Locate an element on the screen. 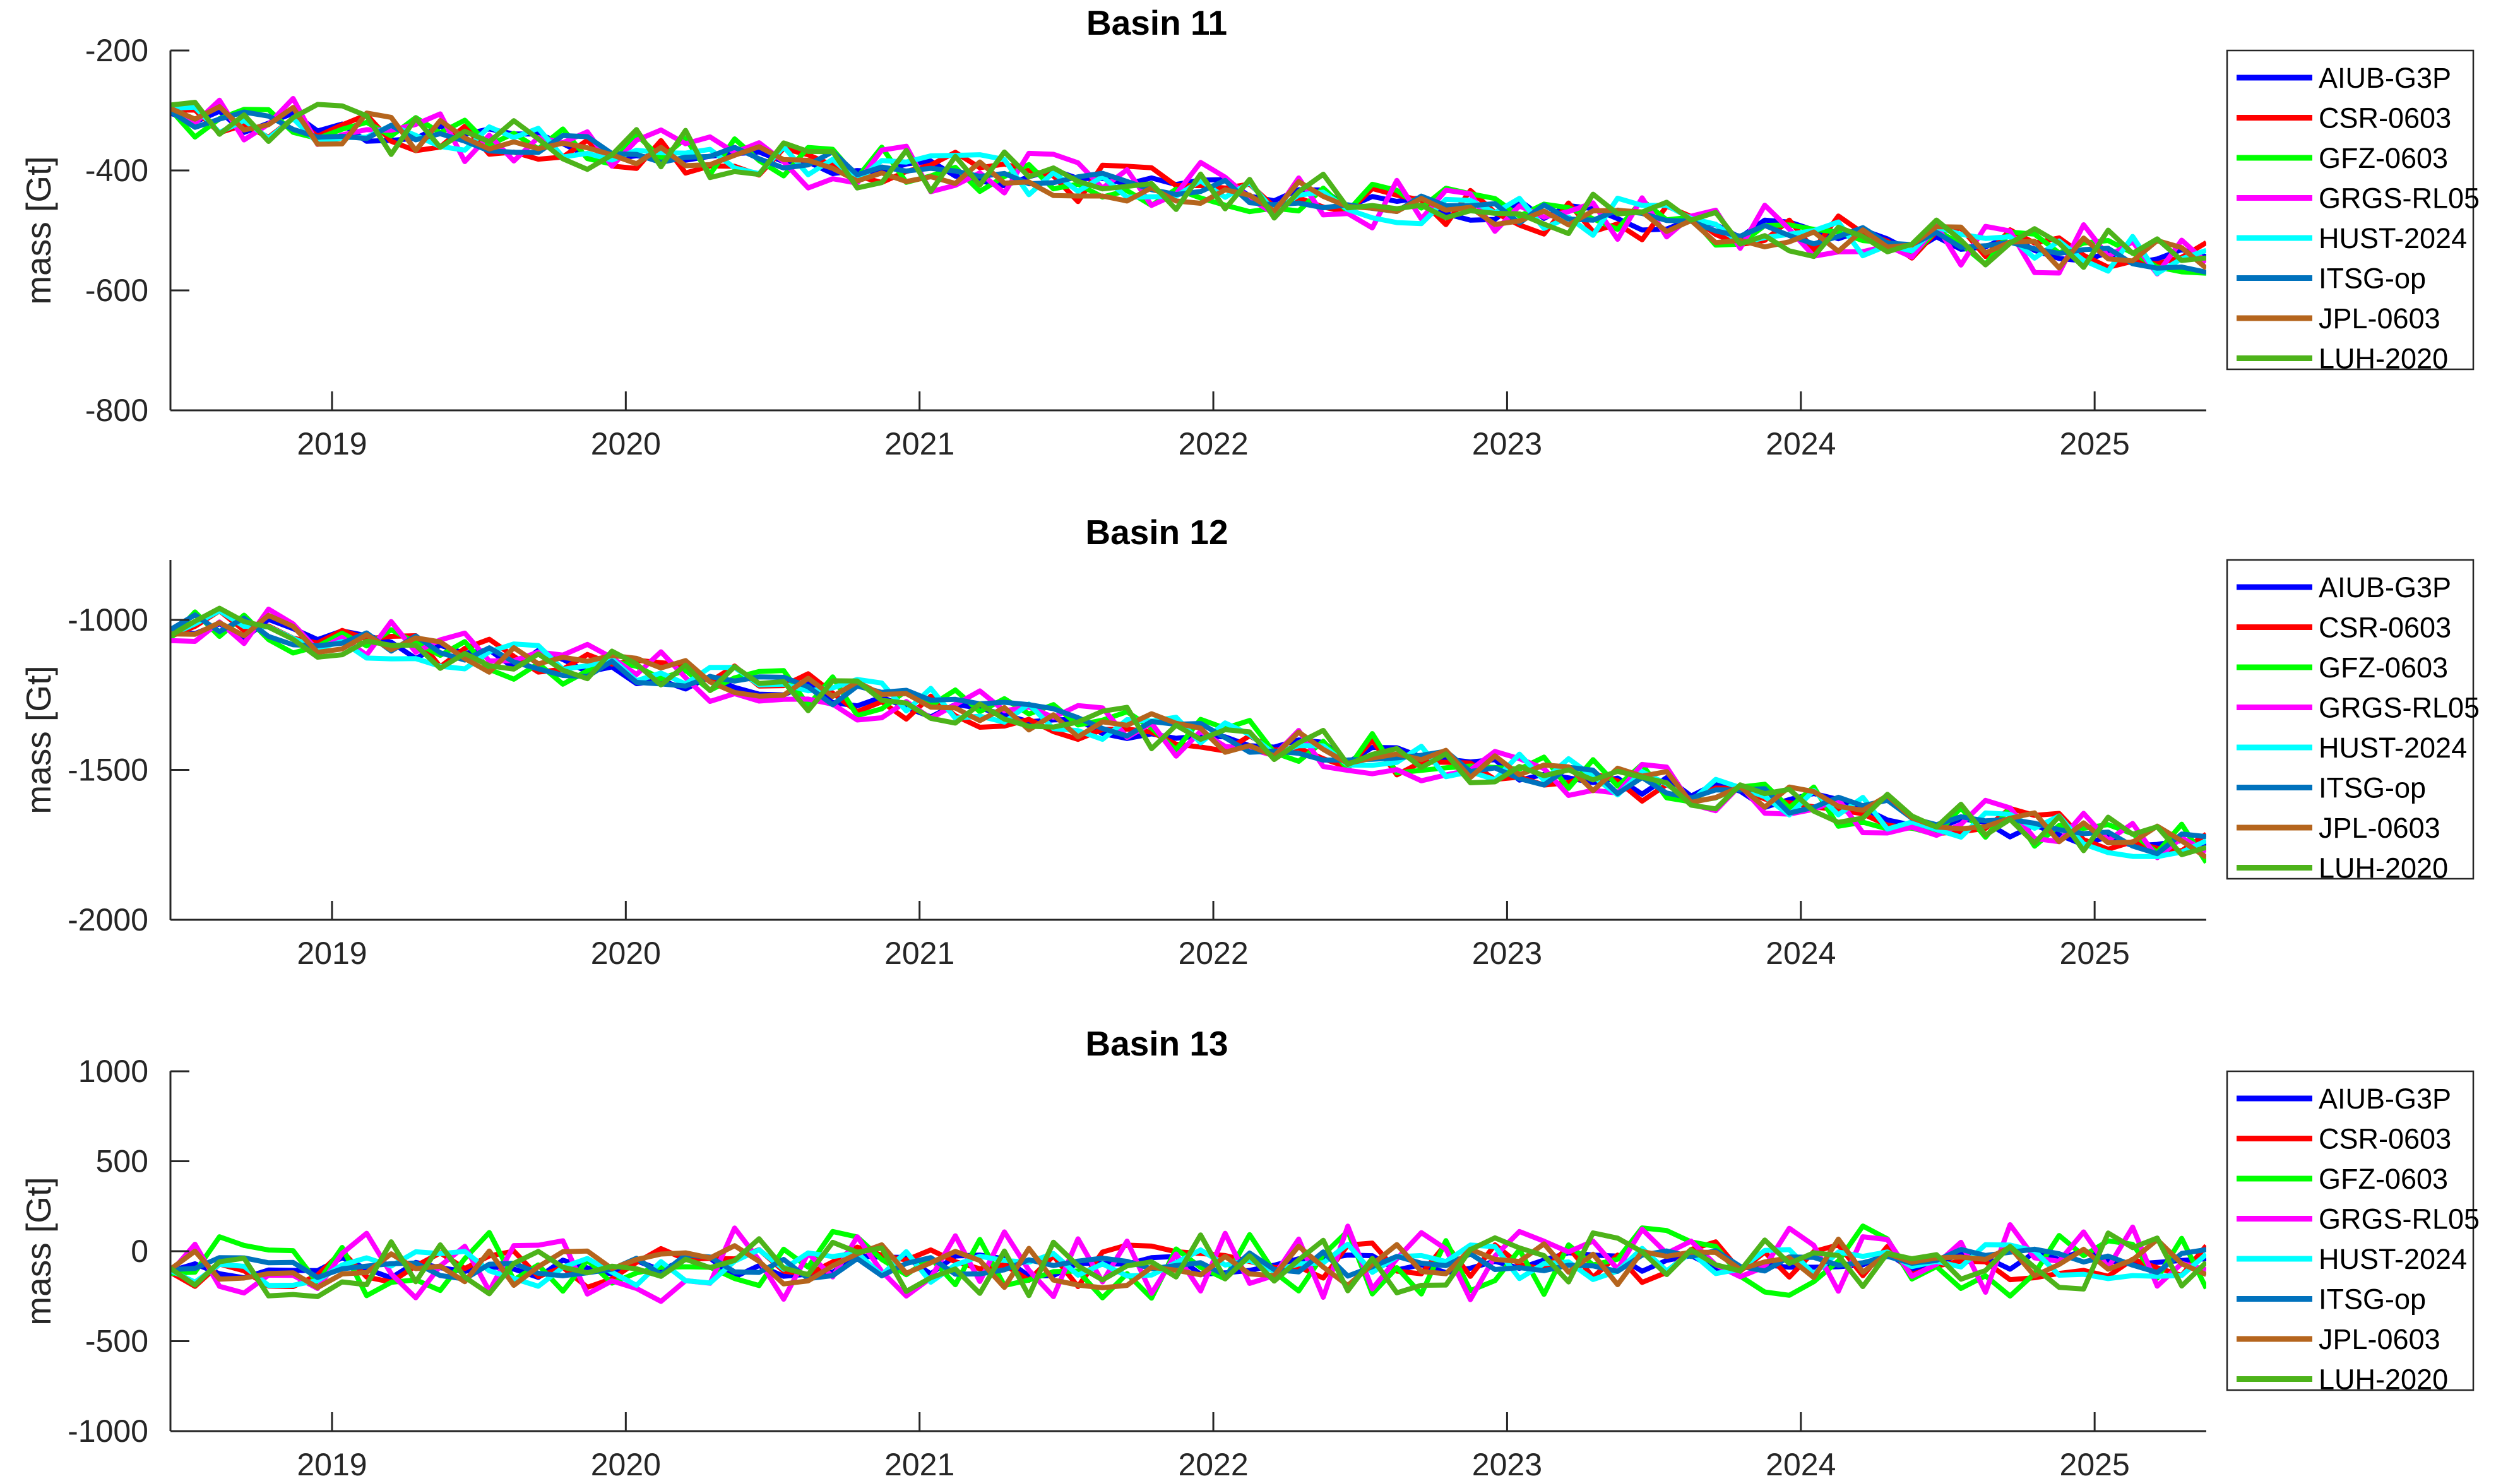 The height and width of the screenshot is (1481, 2520). chart-title: Basin 12 is located at coordinates (1156, 532).